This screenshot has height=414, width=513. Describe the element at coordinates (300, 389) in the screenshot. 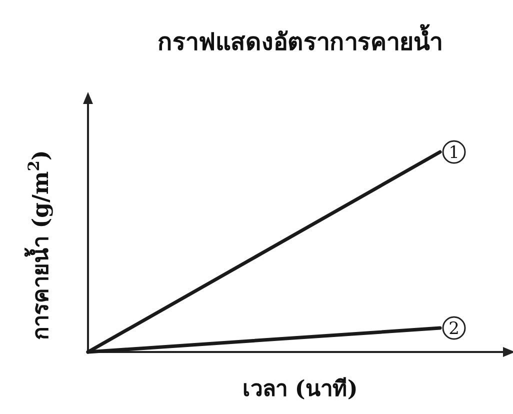

I see `x-axis-title: เวลา (นาที)` at that location.